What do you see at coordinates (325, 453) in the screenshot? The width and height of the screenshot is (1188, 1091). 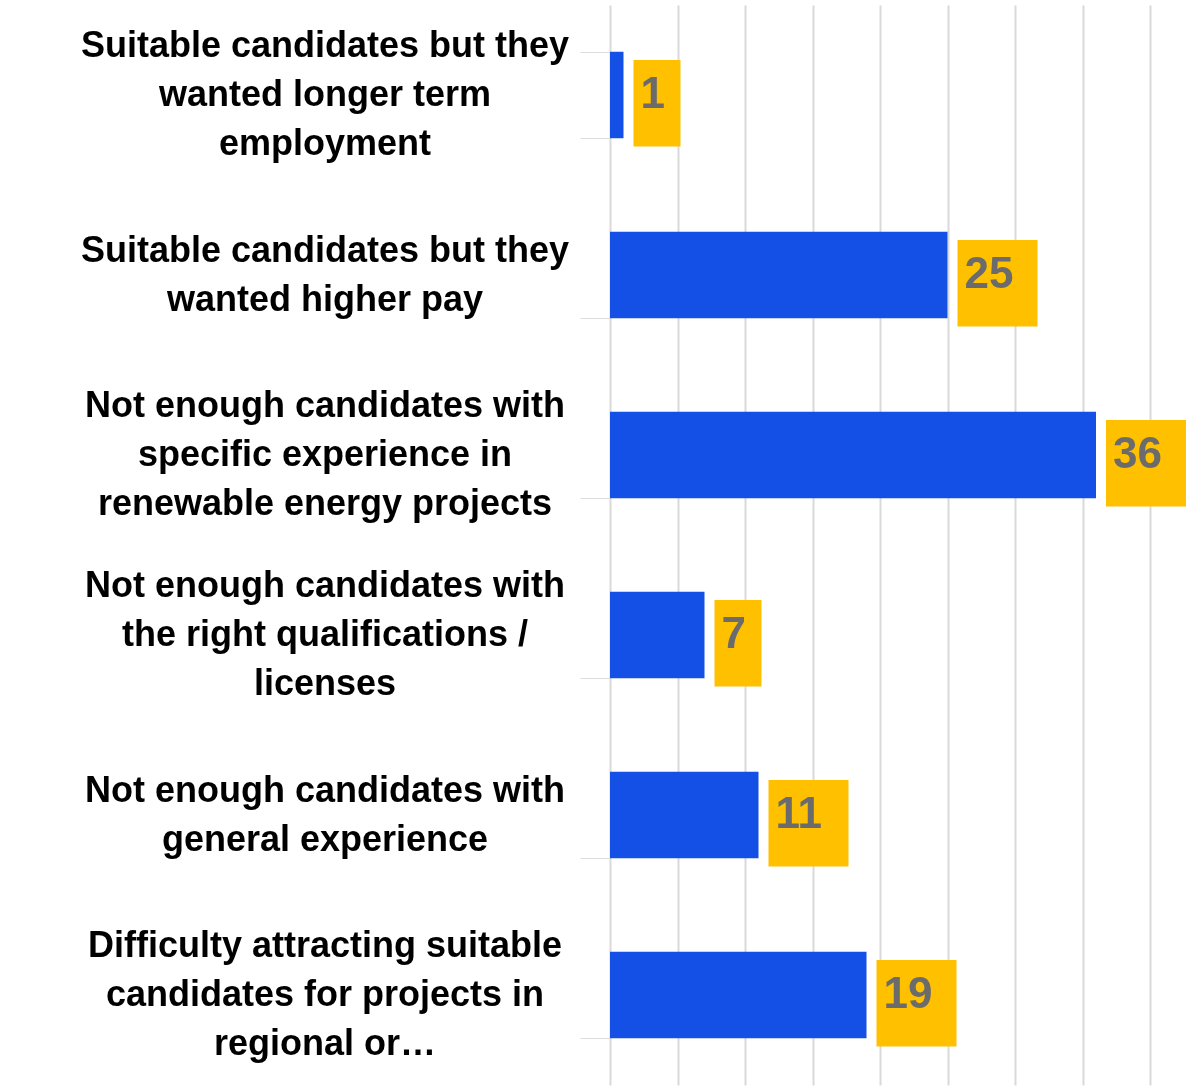 I see `y-tick-label: Not enough candidates with specific experience in renewable energy projects` at bounding box center [325, 453].